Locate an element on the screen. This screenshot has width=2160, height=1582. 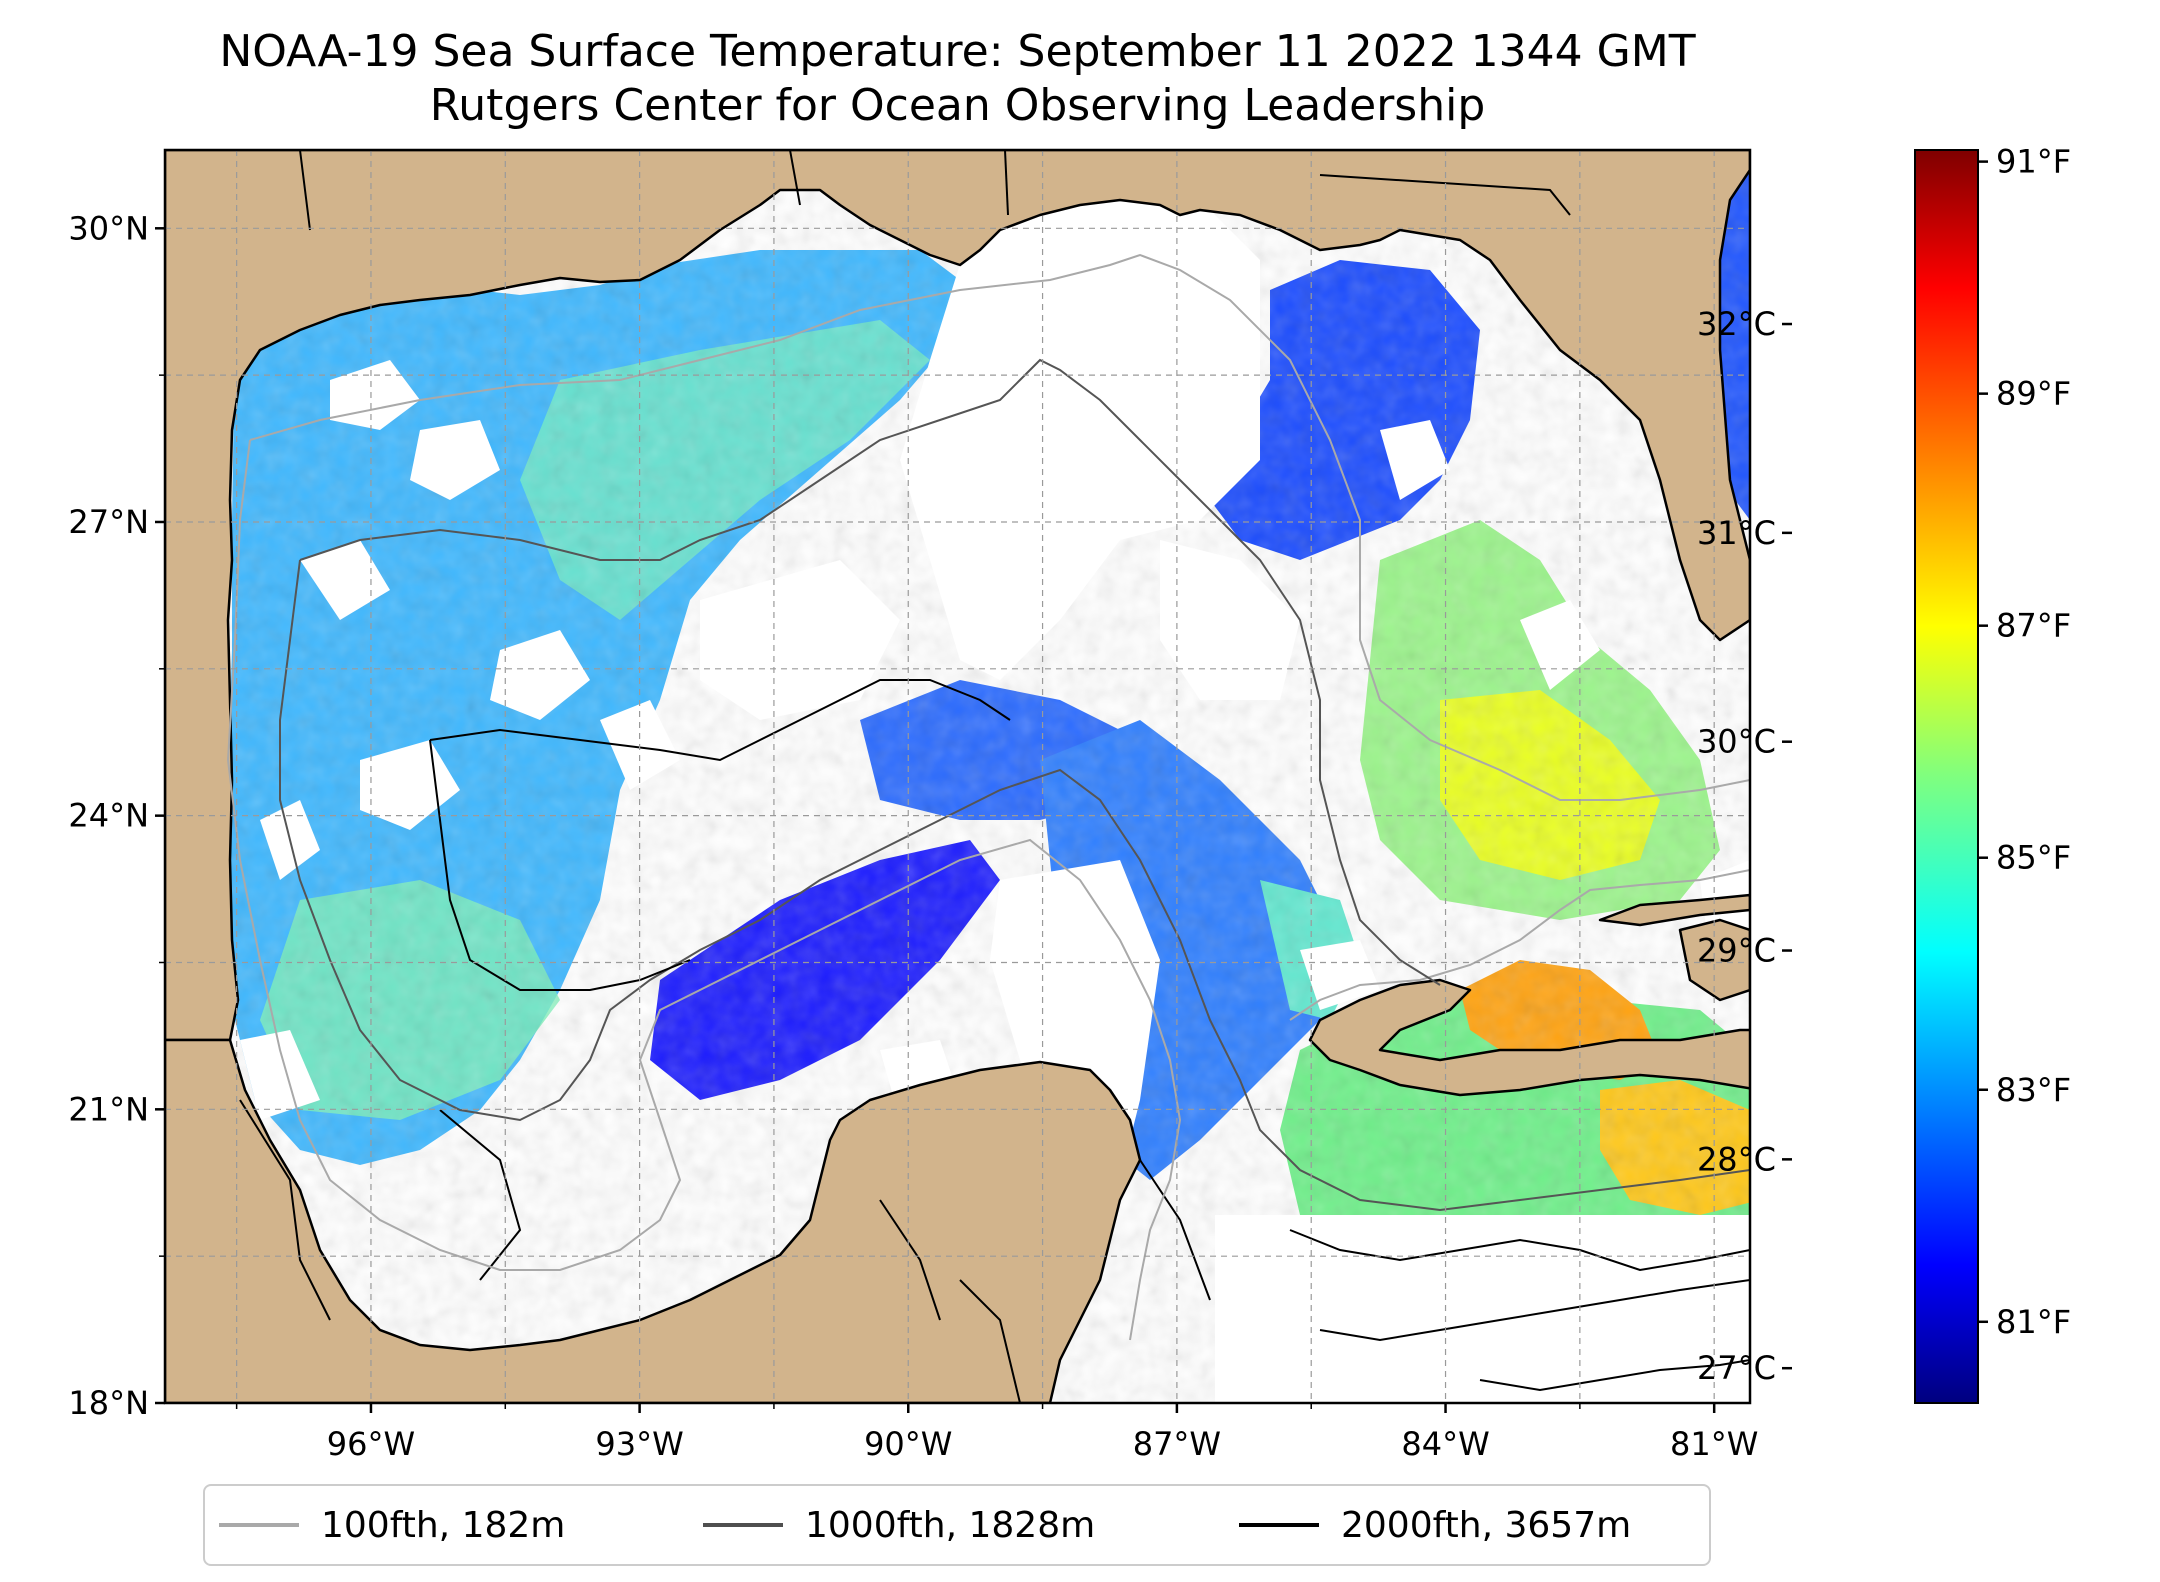
legend-label: 100fth, 182m is located at coordinates (443, 1525).